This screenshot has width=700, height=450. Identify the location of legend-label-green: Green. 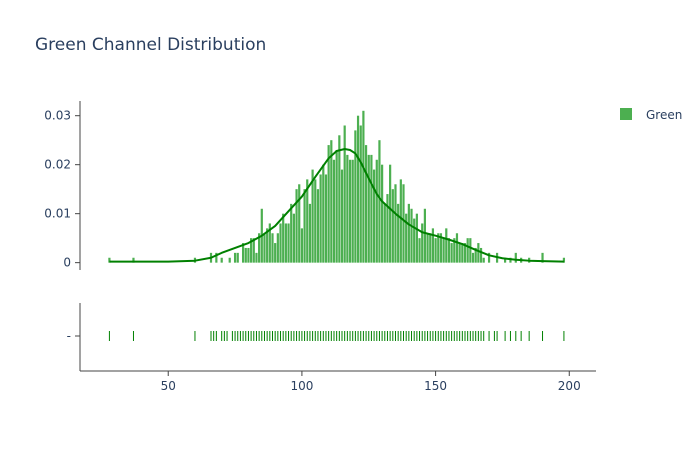
(664, 115).